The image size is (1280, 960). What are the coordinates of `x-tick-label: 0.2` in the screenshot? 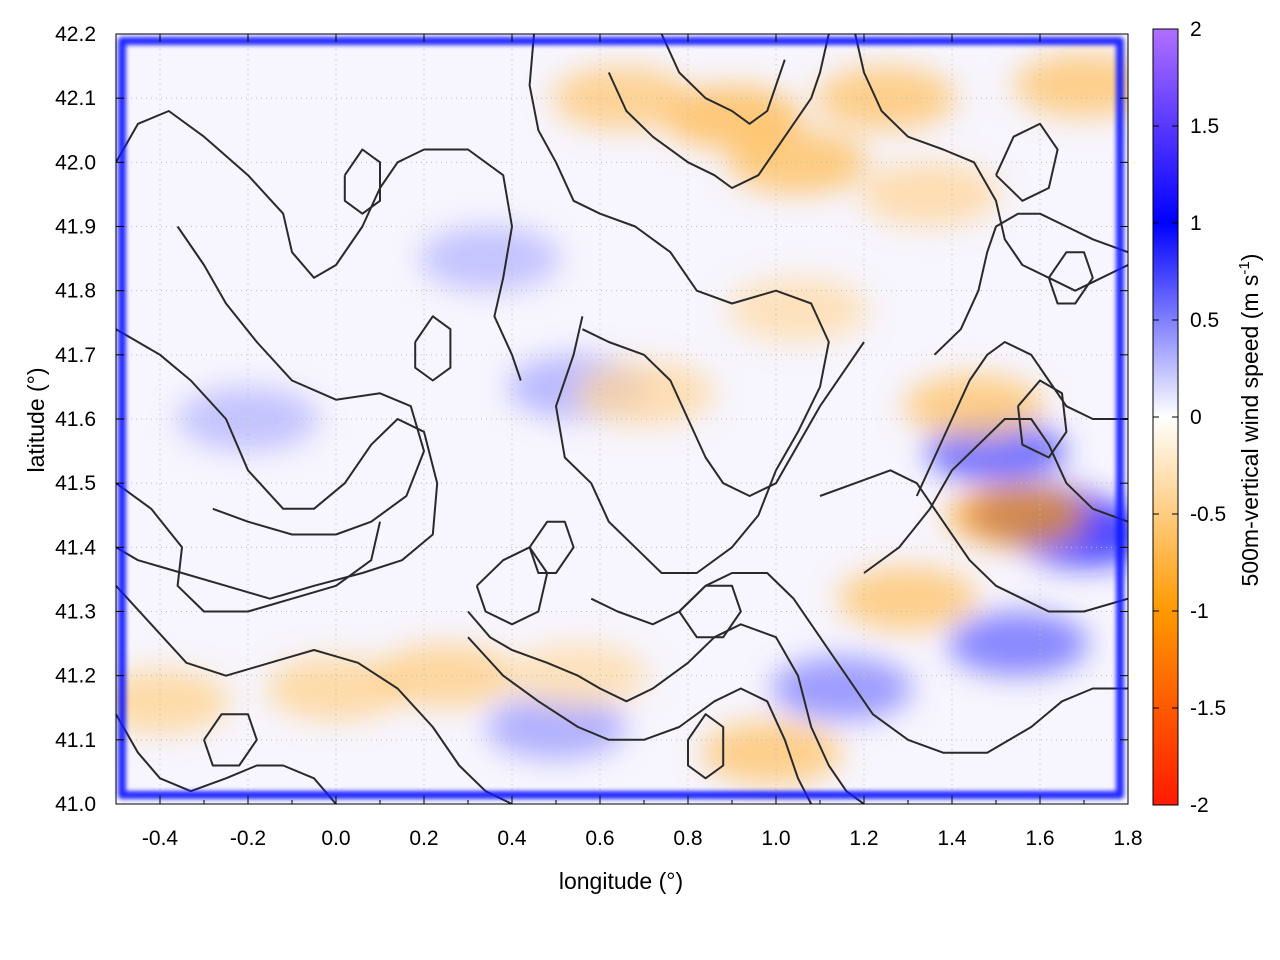 It's located at (423, 838).